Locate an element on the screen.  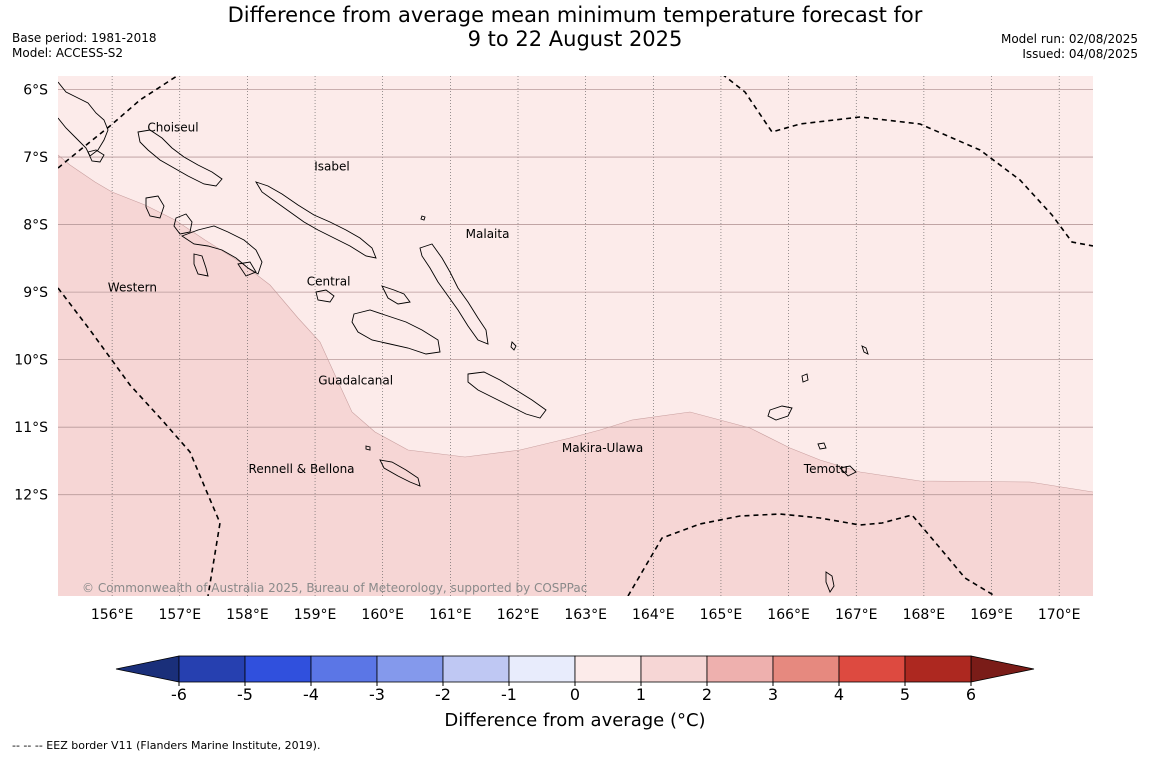
latitude-label: 12°S is located at coordinates (31, 496).